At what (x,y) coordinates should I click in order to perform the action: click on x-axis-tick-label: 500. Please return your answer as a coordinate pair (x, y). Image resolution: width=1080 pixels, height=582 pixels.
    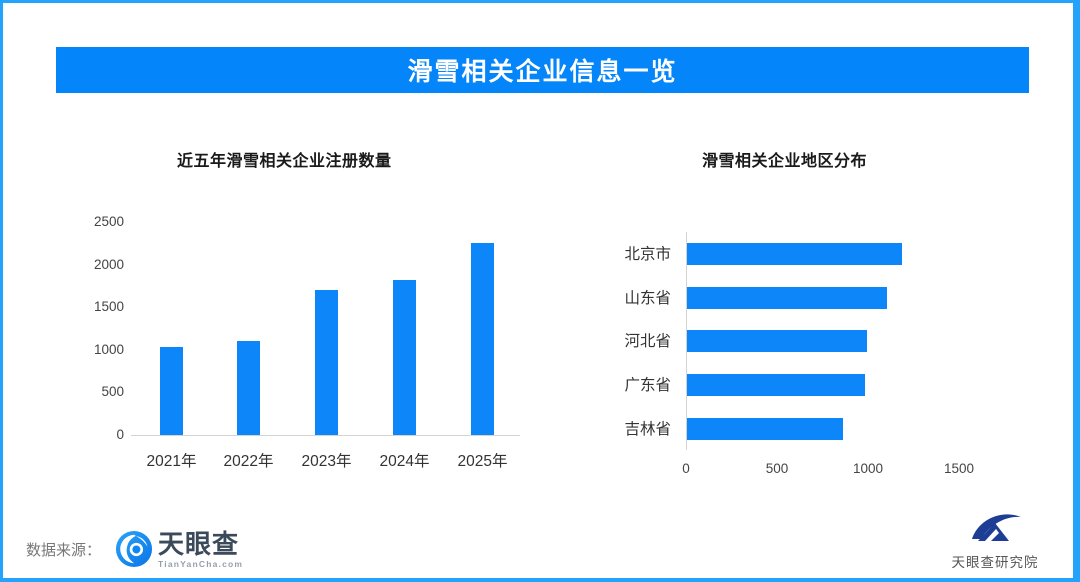
    Looking at the image, I should click on (777, 468).